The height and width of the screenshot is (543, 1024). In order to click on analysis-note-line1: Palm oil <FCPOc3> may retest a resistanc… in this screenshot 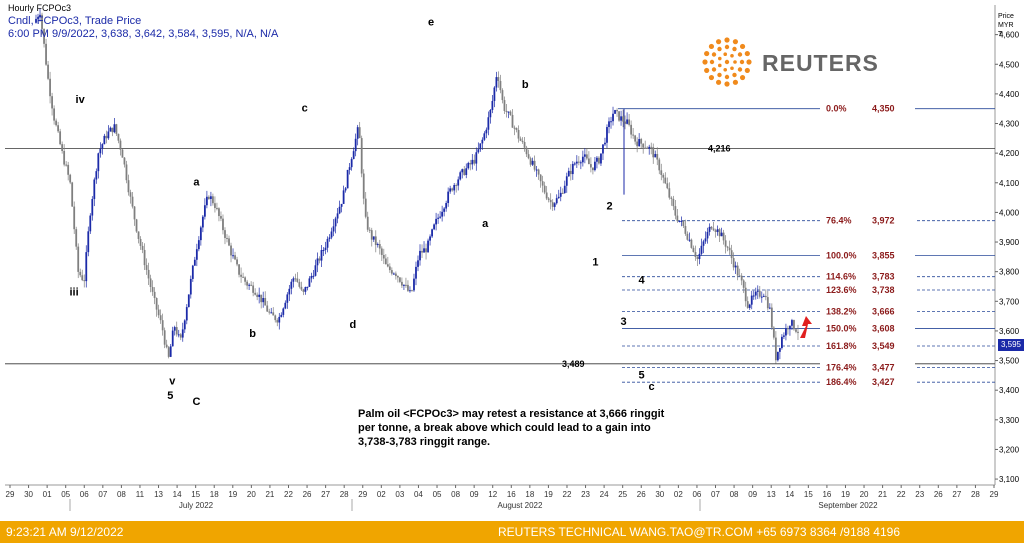, I will do `click(511, 414)`.